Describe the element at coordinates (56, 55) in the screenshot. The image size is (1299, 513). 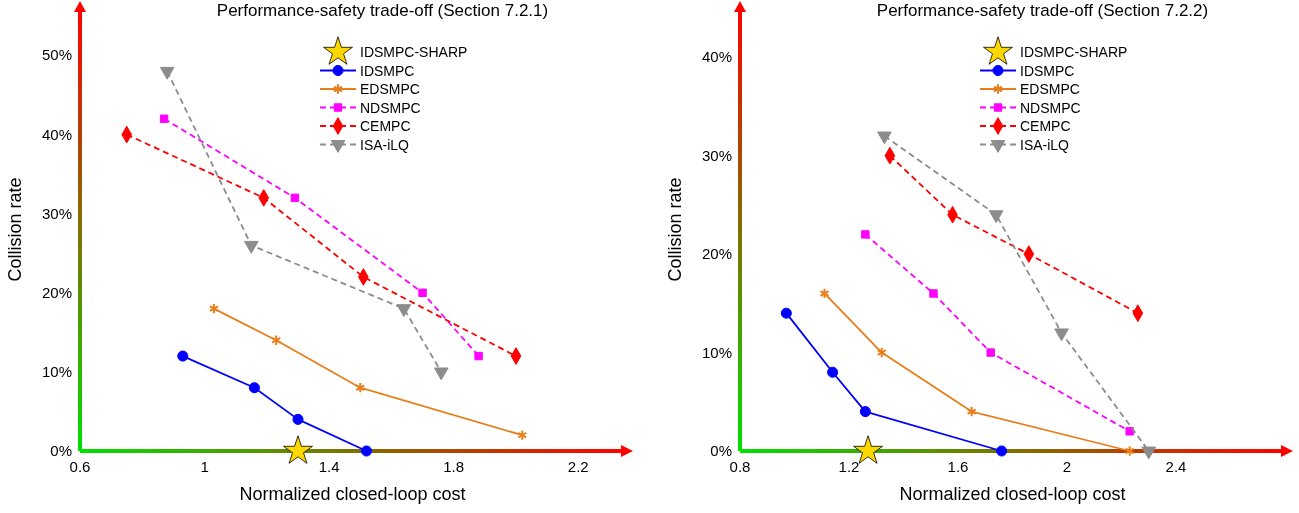
I see `y-tick-label: 50%` at that location.